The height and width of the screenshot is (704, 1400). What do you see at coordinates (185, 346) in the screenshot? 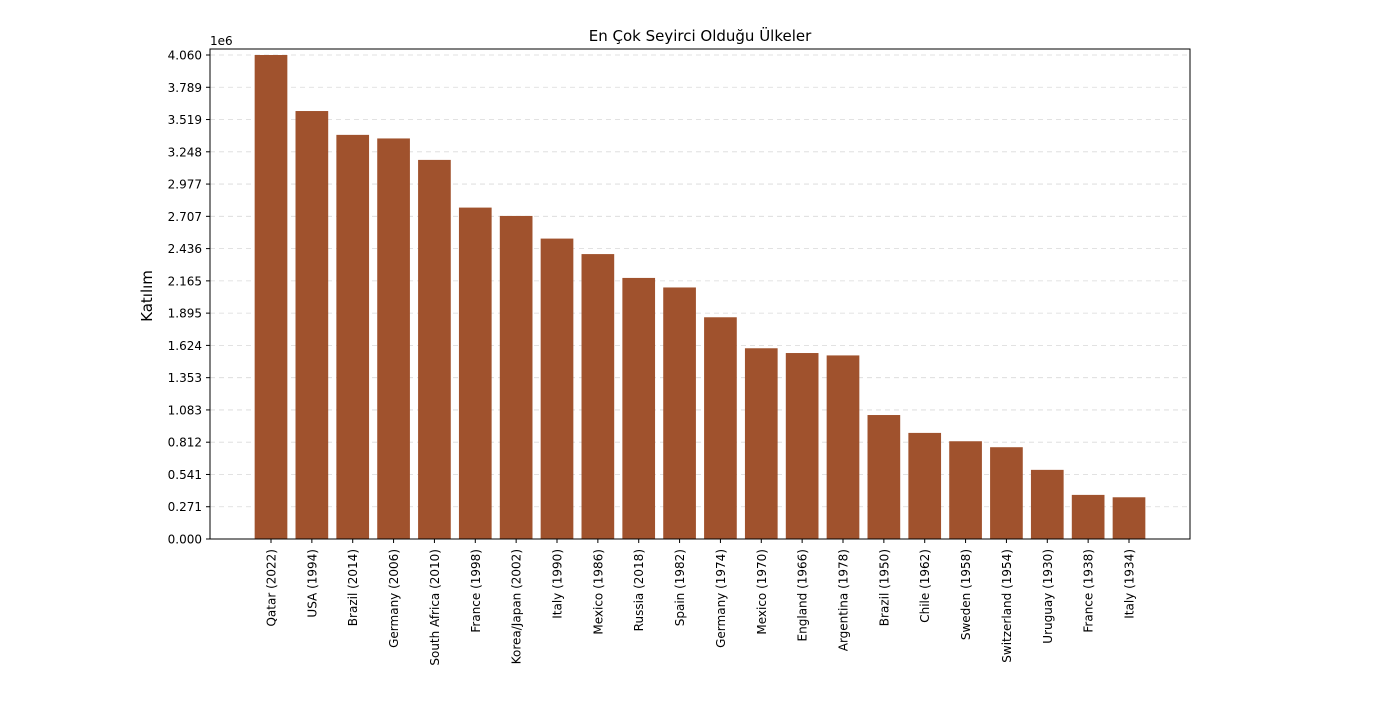
I see `y-tick-label: 1.624` at bounding box center [185, 346].